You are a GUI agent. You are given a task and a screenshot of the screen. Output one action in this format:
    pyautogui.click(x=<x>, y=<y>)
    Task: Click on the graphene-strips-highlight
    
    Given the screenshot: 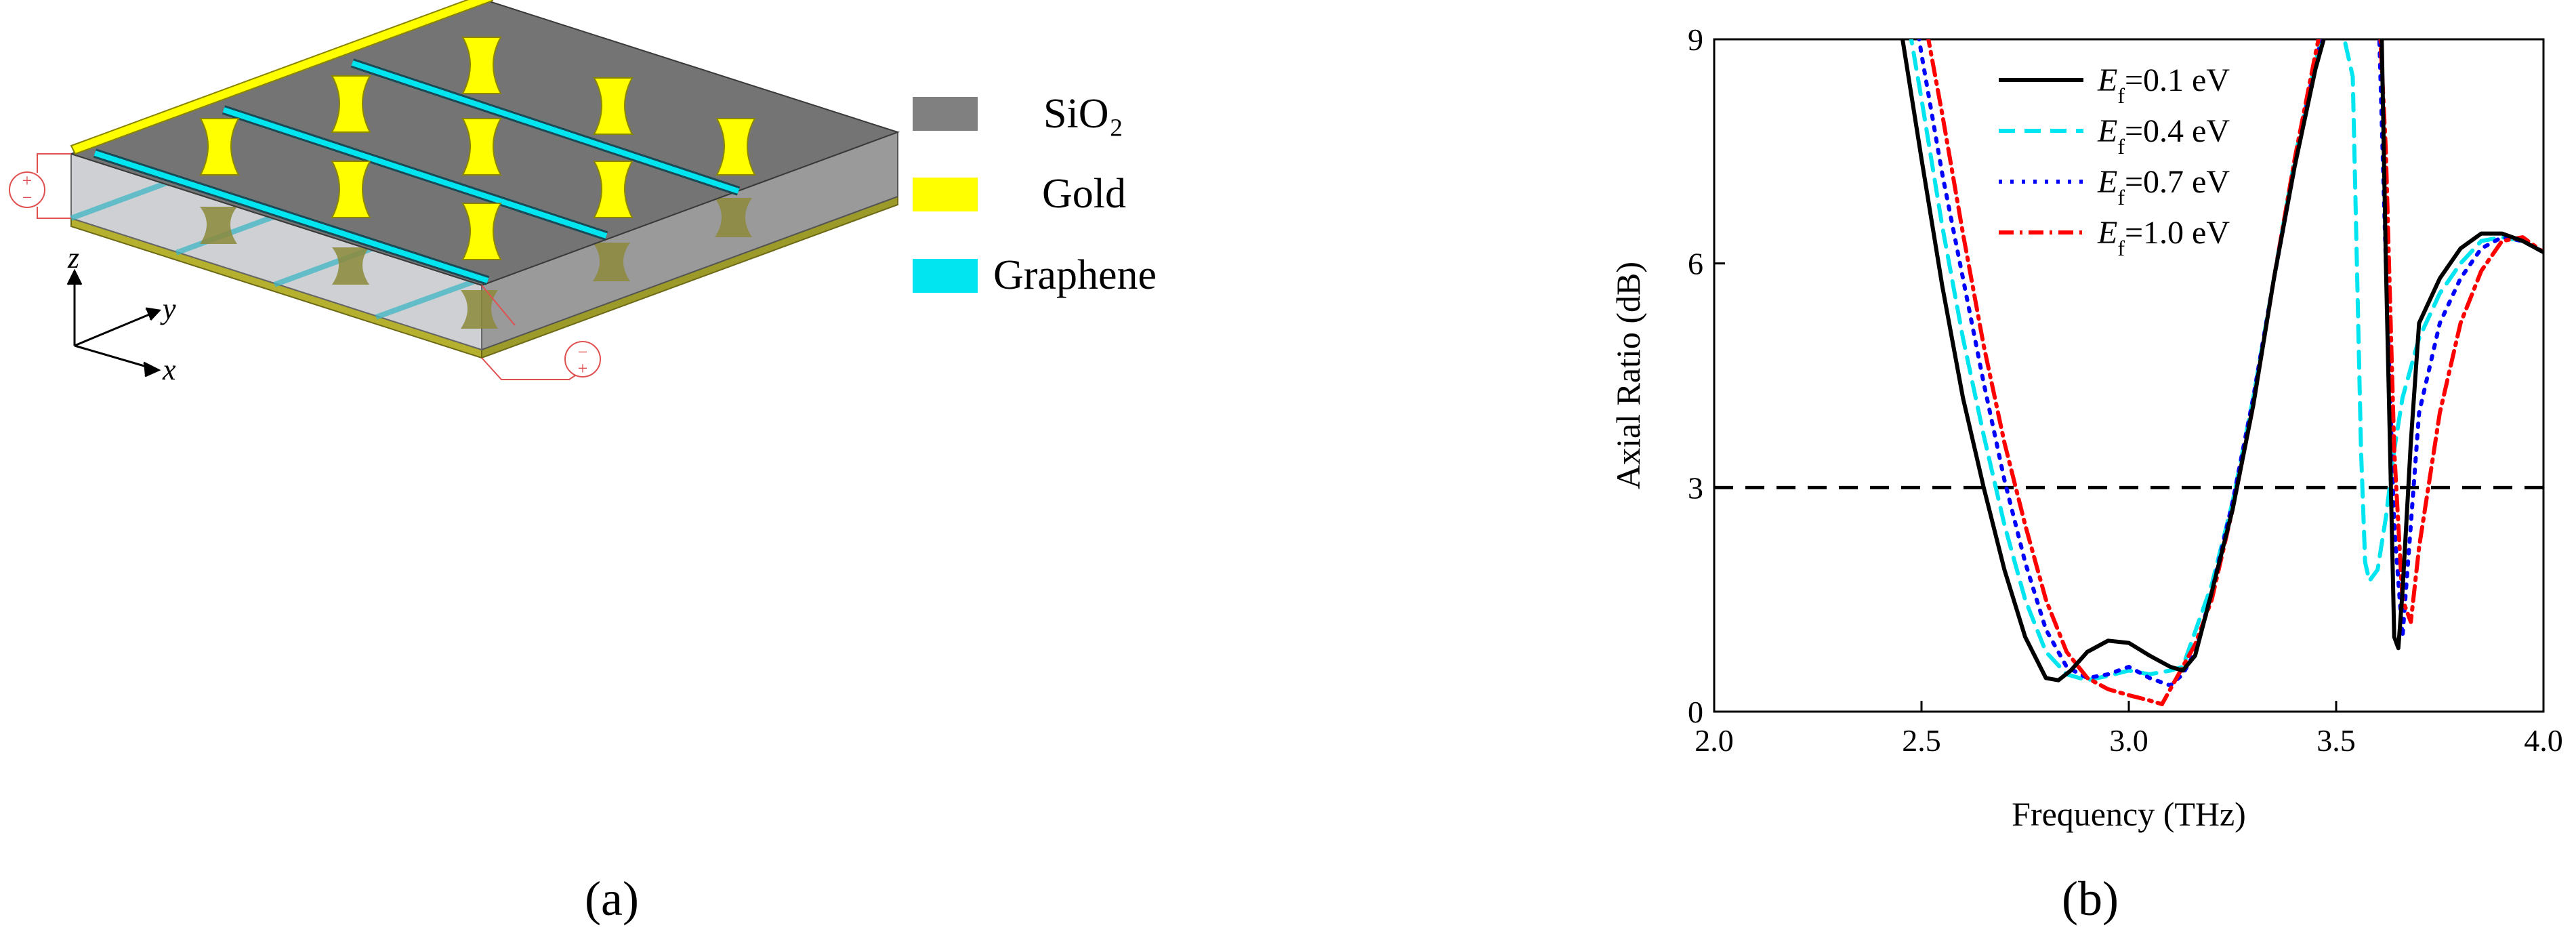 What is the action you would take?
    pyautogui.click(x=417, y=171)
    